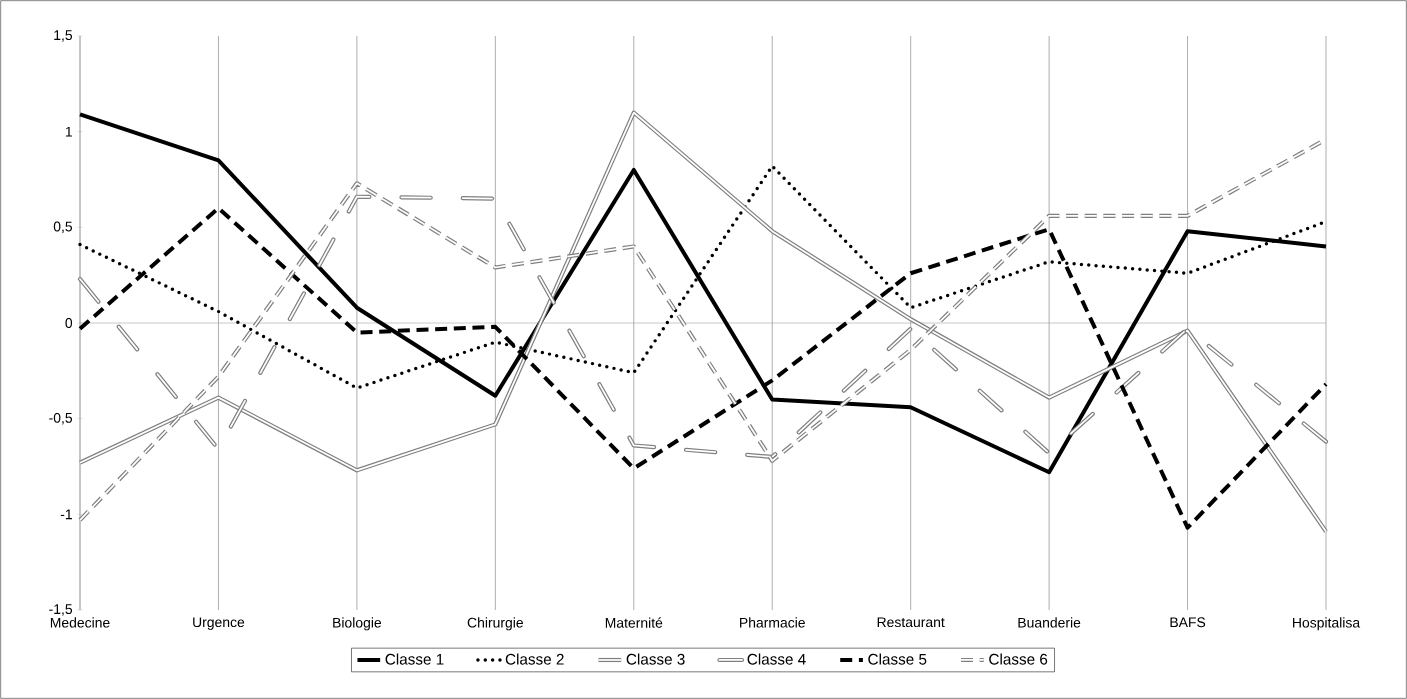 The height and width of the screenshot is (699, 1407). What do you see at coordinates (414, 659) in the screenshot?
I see `legend-label: Classe 1` at bounding box center [414, 659].